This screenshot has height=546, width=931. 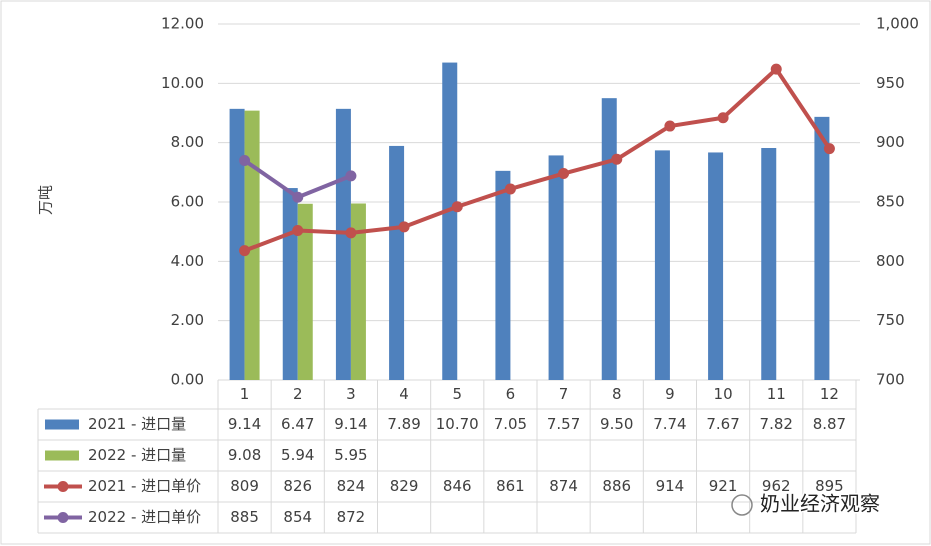 I want to click on x-tick-label: 4, so click(x=404, y=394).